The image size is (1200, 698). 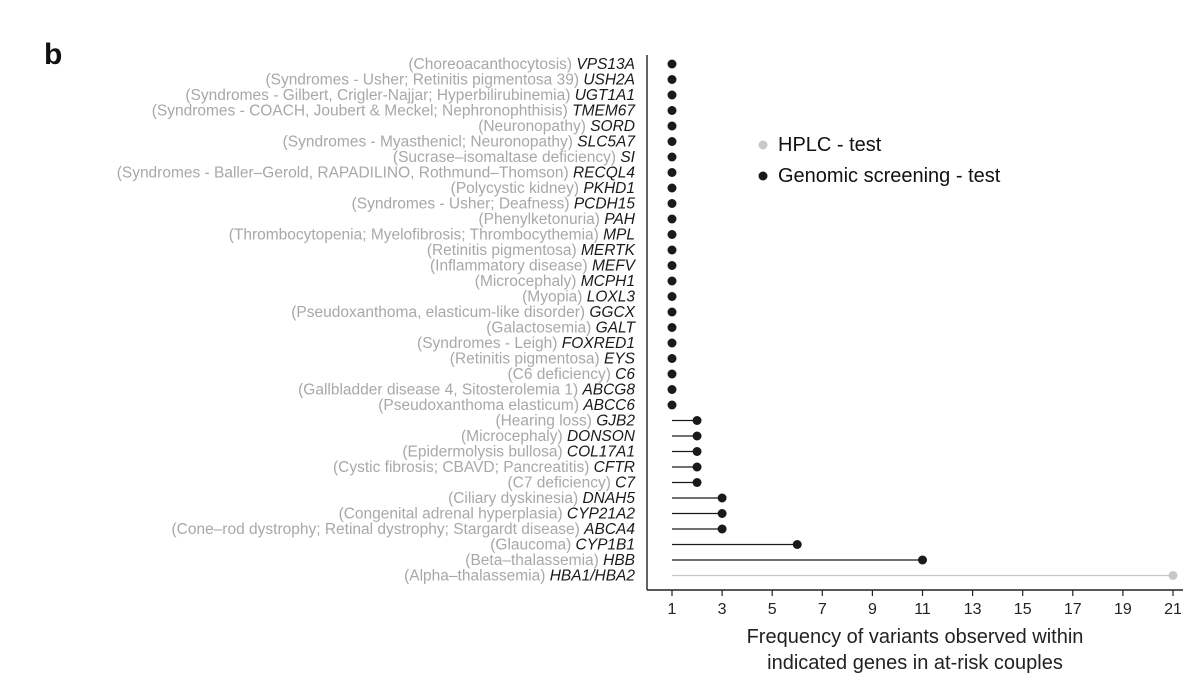 I want to click on gene-label: C6, so click(x=625, y=374).